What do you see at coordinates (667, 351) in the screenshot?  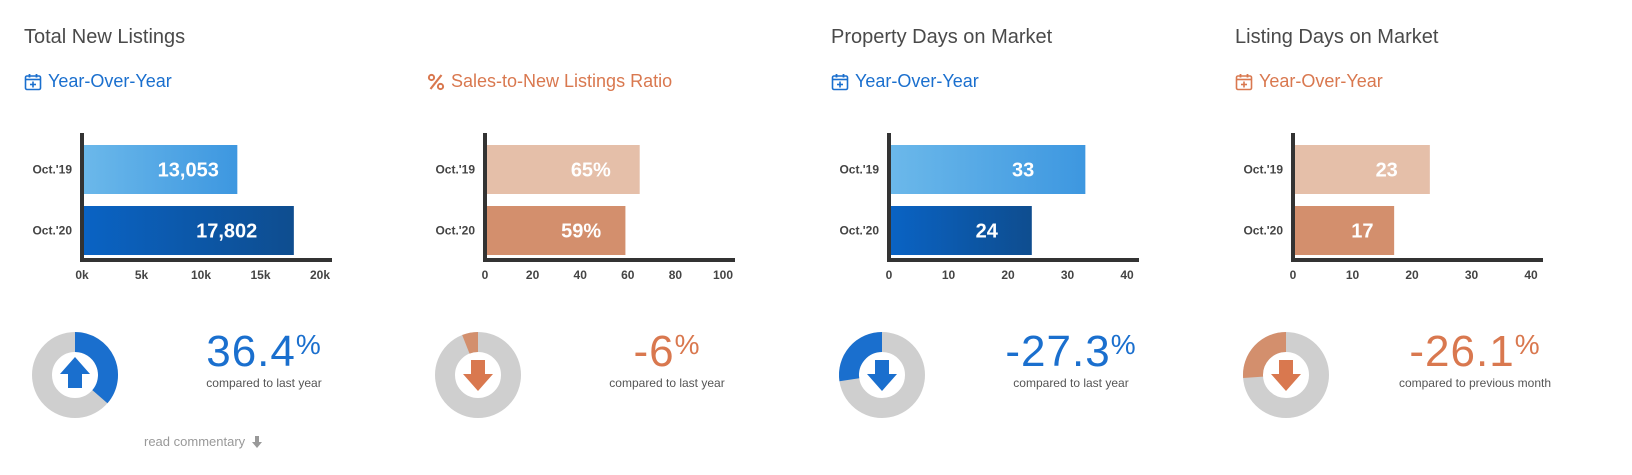 I see `kpi-value: -6%` at bounding box center [667, 351].